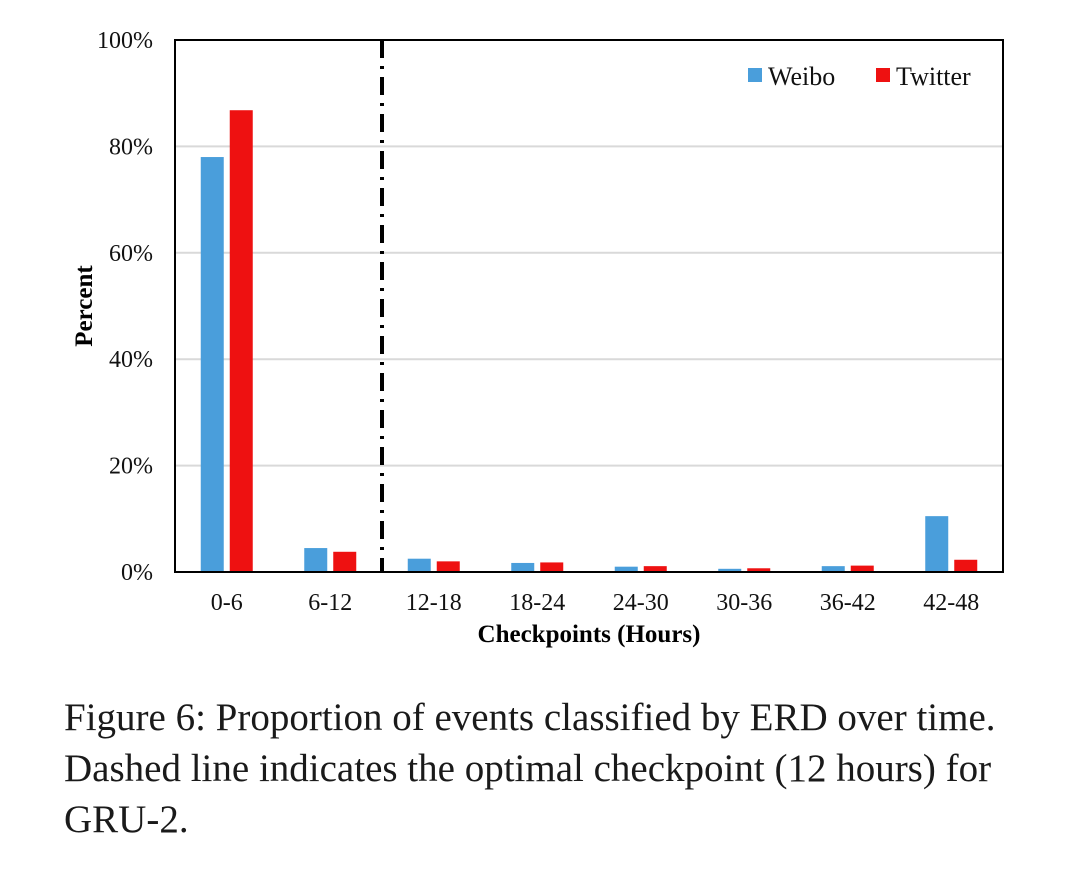 The width and height of the screenshot is (1080, 870). Describe the element at coordinates (589, 634) in the screenshot. I see `x-axis-title: Checkpoints (Hours)` at that location.